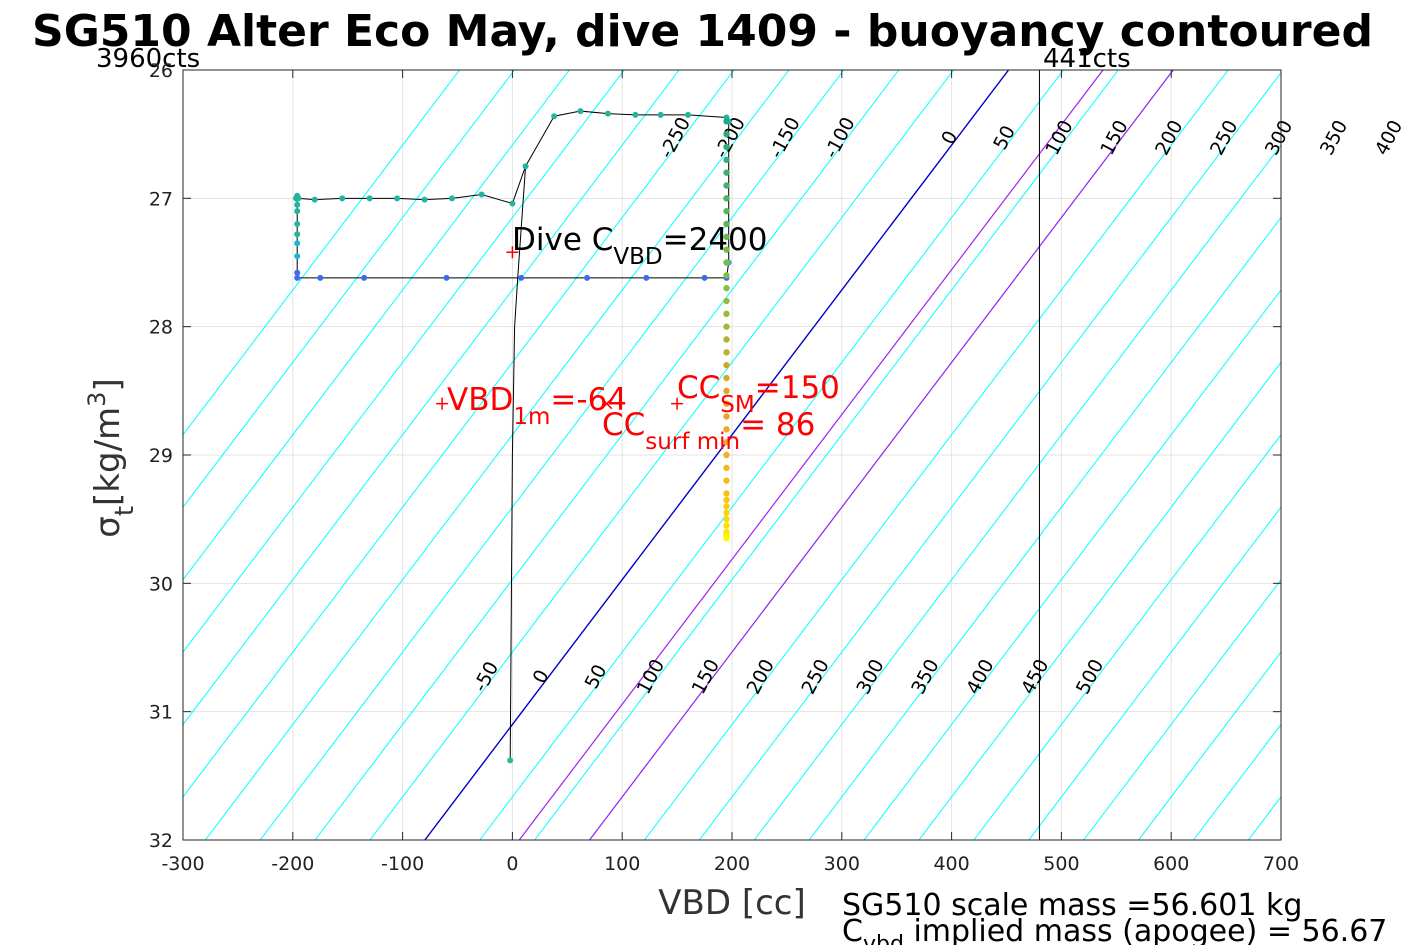 The height and width of the screenshot is (945, 1417). I want to click on apogee-points, so click(726, 330).